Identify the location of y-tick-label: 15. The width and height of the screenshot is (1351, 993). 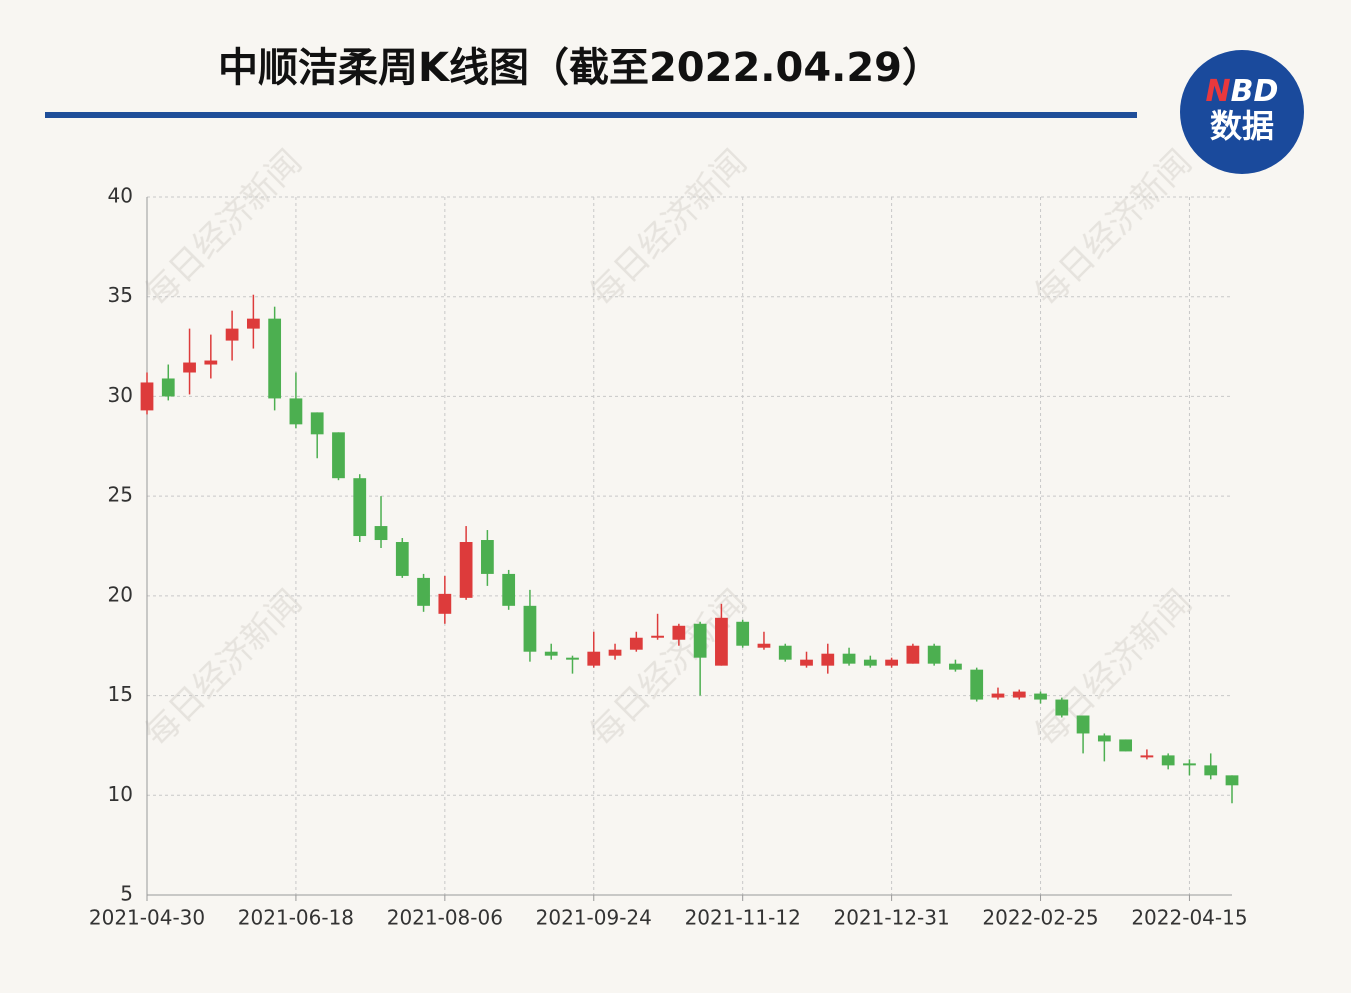
(120, 694).